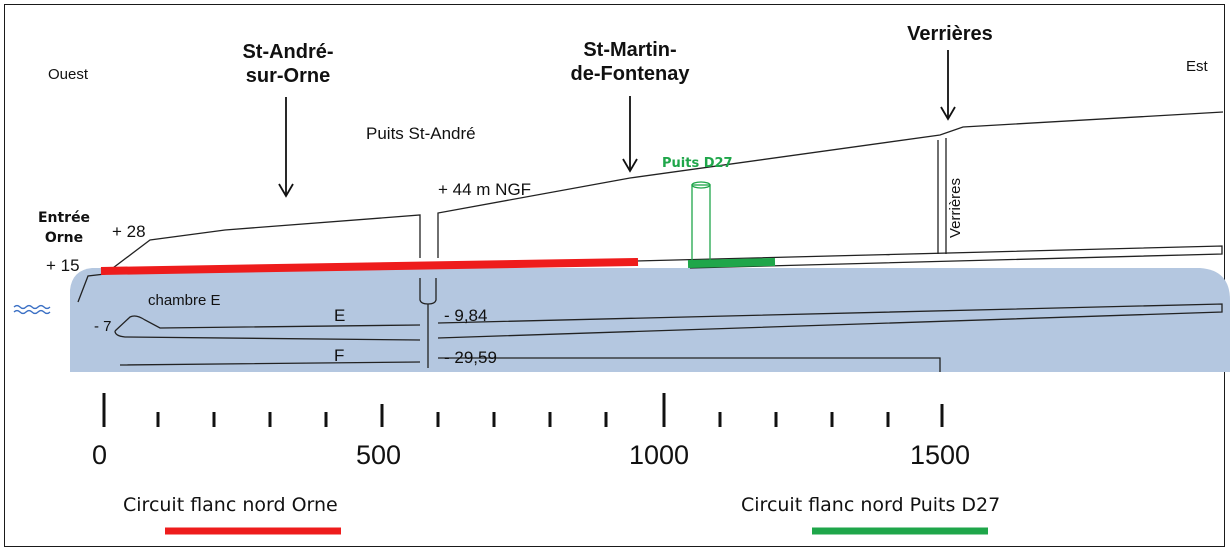  I want to click on puits-d27-label: Puits D27, so click(697, 163).